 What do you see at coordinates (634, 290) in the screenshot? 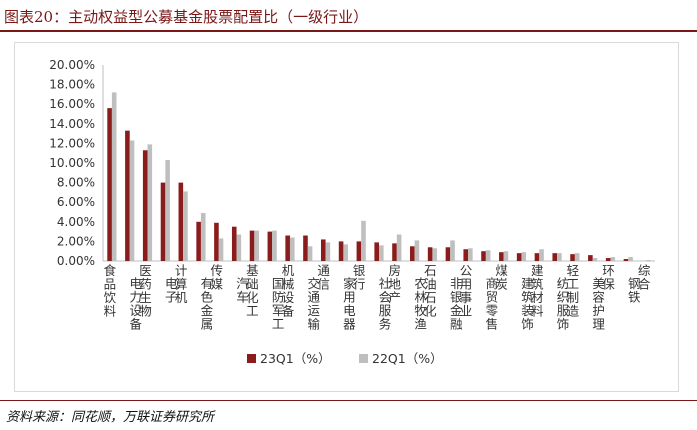
I see `x-tick-label: 钢铁` at bounding box center [634, 290].